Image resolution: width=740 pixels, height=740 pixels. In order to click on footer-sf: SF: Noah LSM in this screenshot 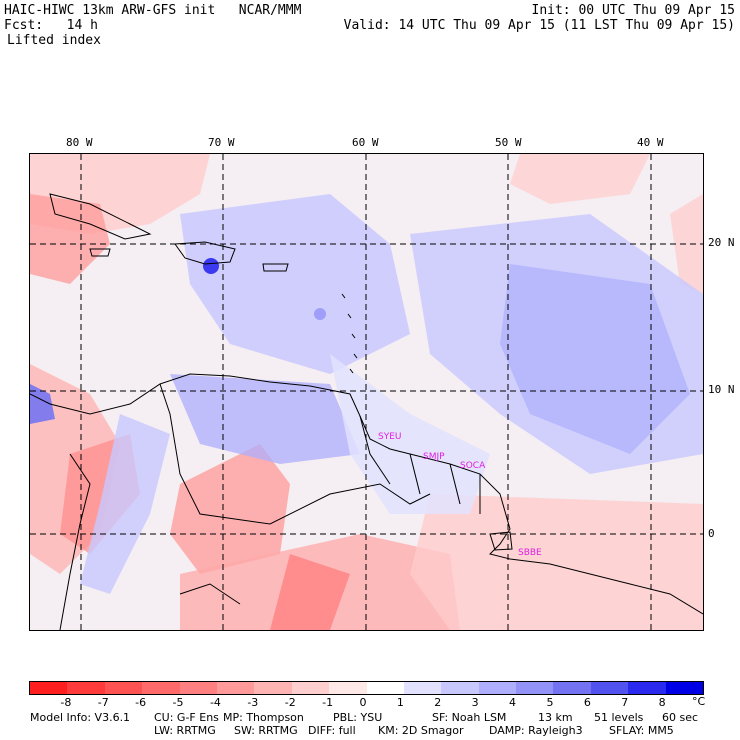, I will do `click(469, 717)`.